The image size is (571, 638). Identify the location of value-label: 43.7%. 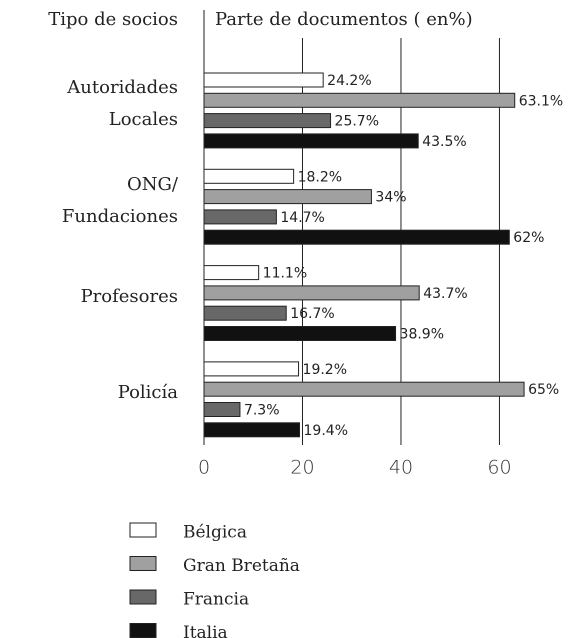
(445, 294).